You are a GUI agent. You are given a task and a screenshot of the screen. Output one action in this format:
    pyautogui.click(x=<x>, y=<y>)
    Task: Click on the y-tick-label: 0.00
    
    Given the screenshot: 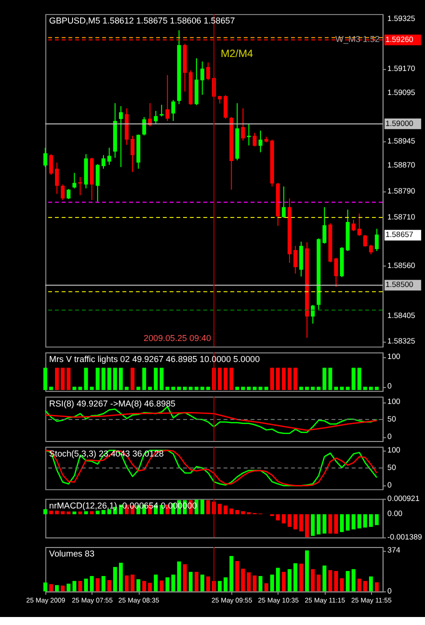 What is the action you would take?
    pyautogui.click(x=394, y=513)
    